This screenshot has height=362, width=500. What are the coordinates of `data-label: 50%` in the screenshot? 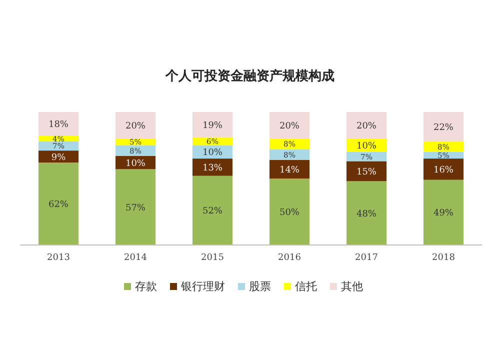 It's located at (289, 213).